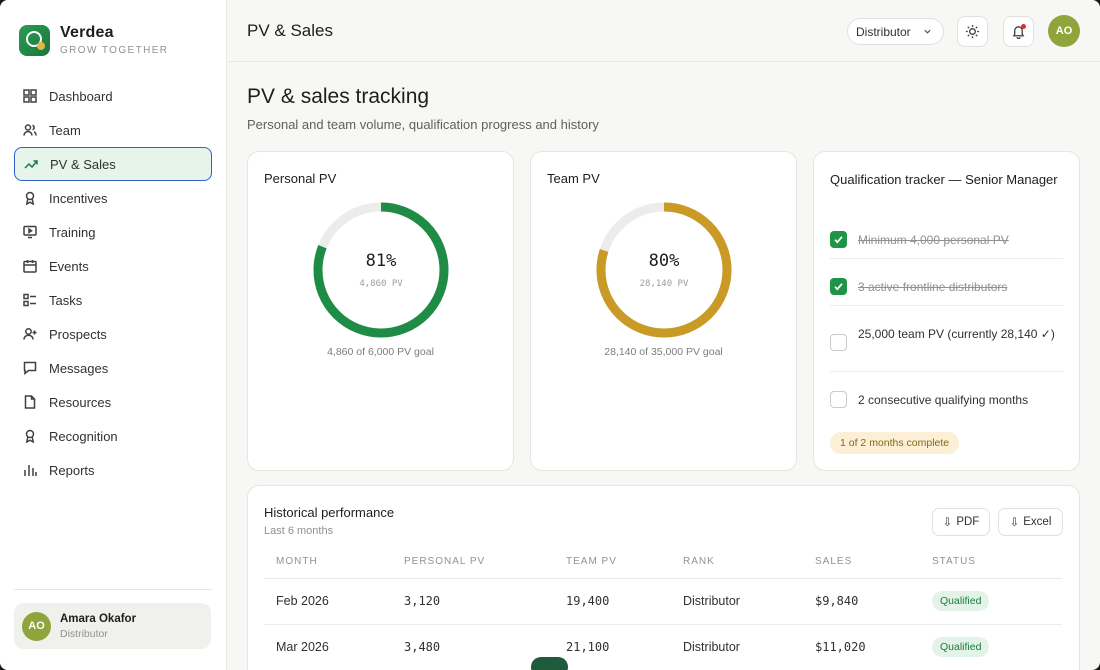  I want to click on trend-icon, so click(31, 164).